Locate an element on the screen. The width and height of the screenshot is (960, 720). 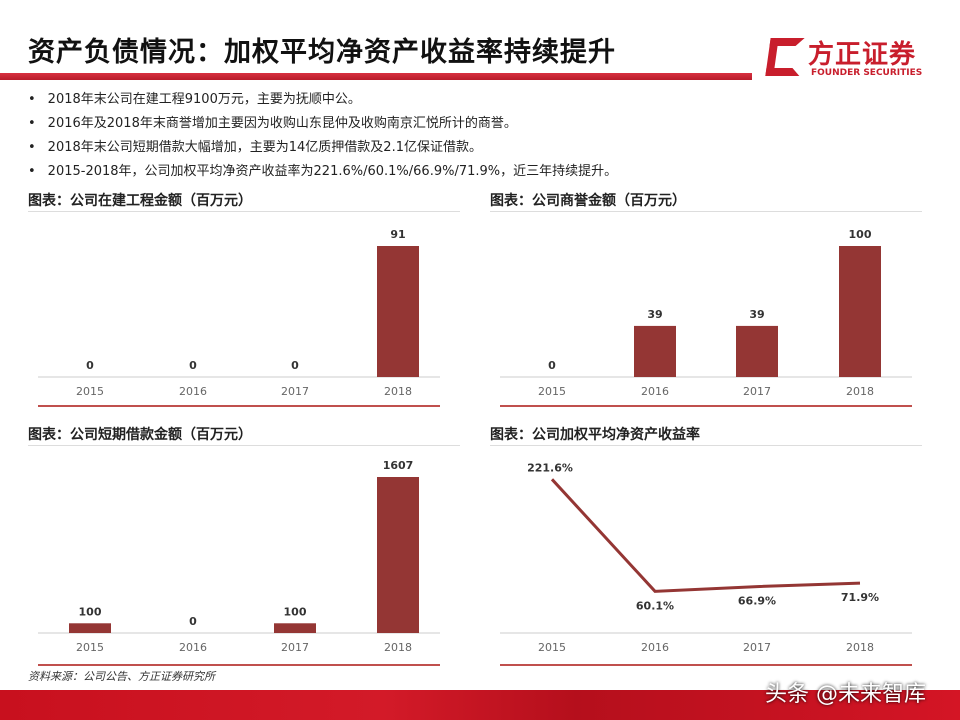
chart-title: 图表：公司短期借款金额（百万元） is located at coordinates (244, 435).